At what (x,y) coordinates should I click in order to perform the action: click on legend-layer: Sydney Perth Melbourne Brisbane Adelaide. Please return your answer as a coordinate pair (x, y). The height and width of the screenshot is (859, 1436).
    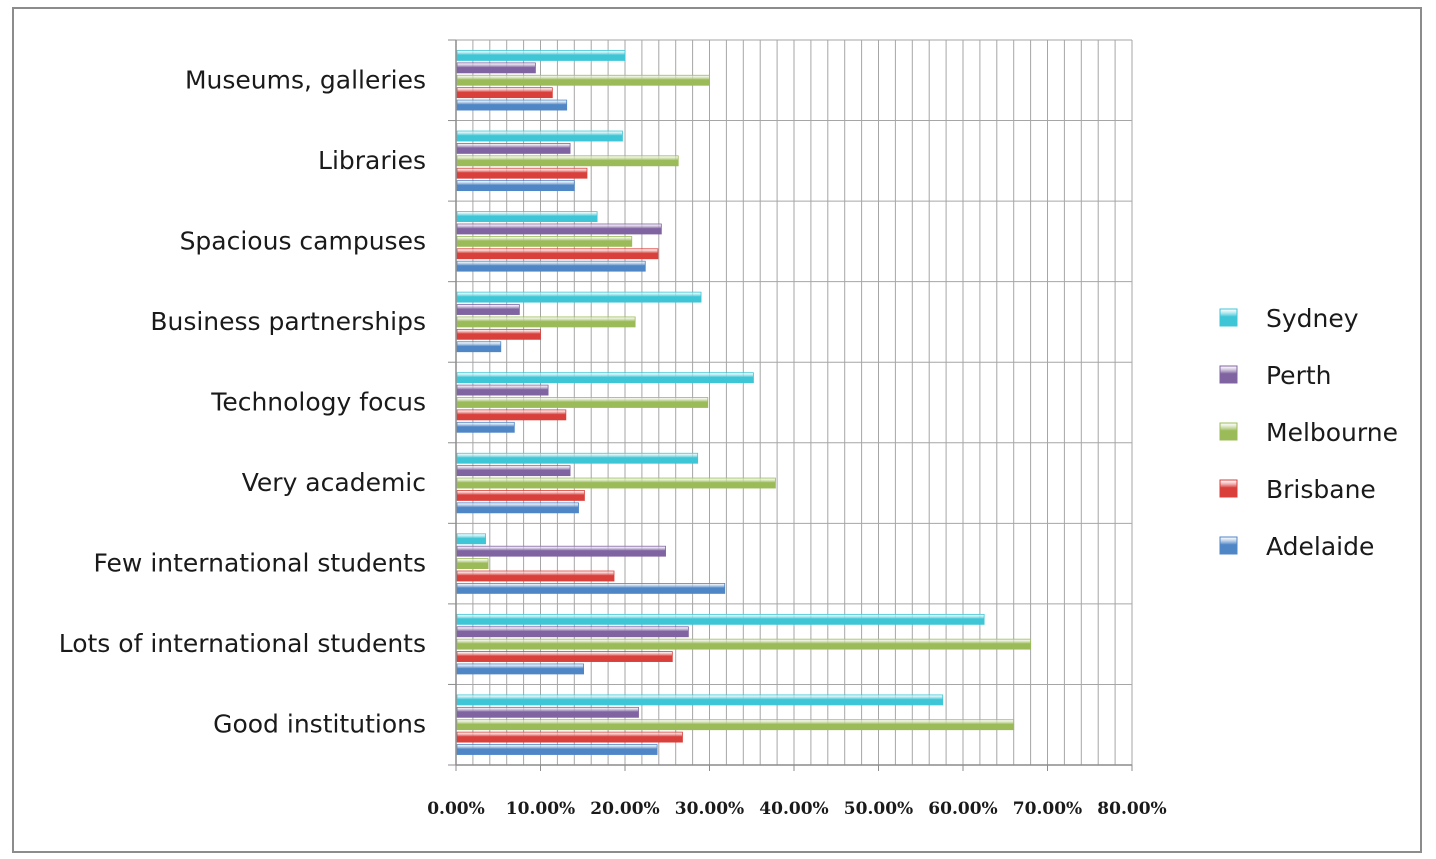
    Looking at the image, I should click on (1308, 432).